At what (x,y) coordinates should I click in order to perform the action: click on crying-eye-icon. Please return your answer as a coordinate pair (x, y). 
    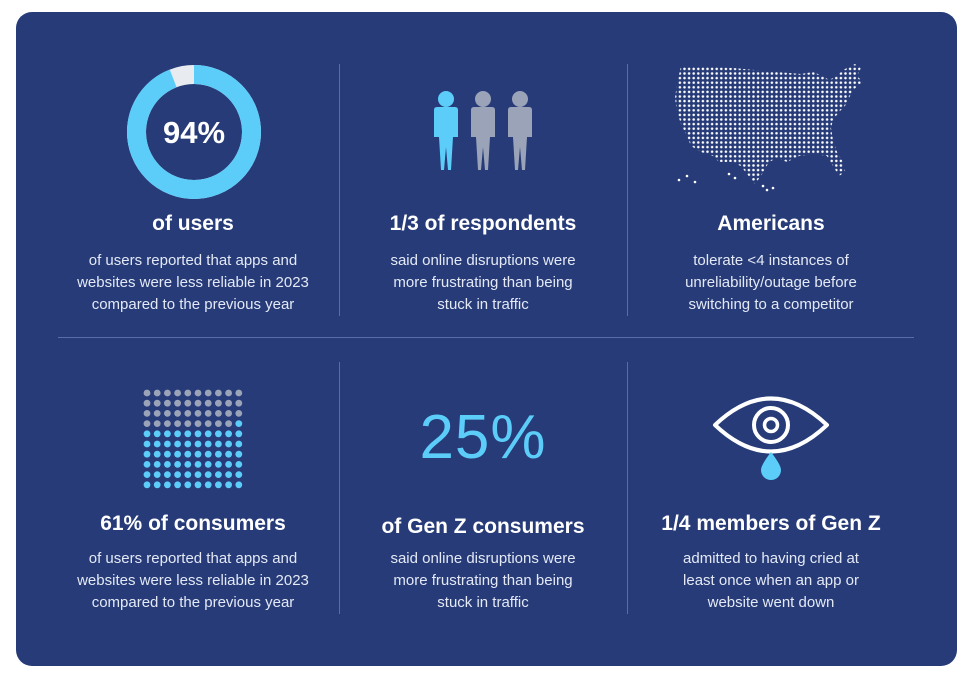
    Looking at the image, I should click on (771, 438).